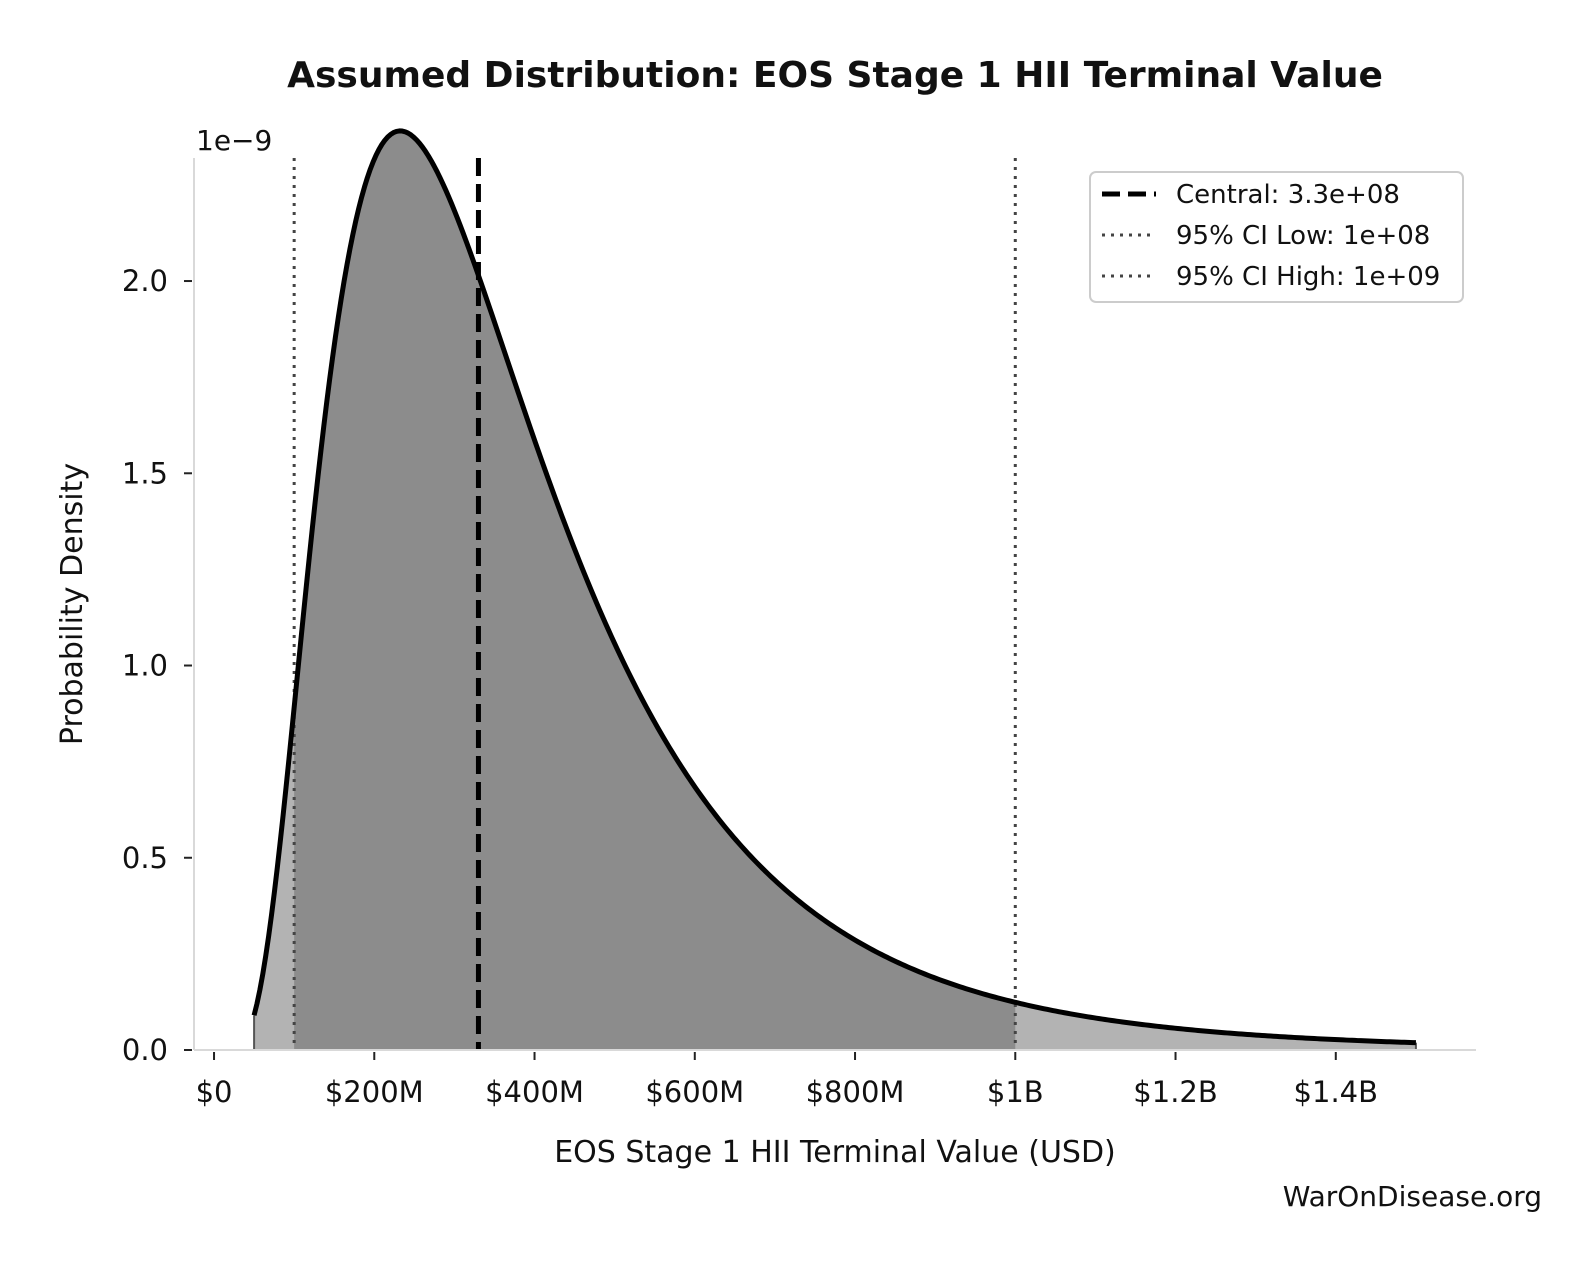  I want to click on y-tick-label-0: 0.0, so click(145, 1050).